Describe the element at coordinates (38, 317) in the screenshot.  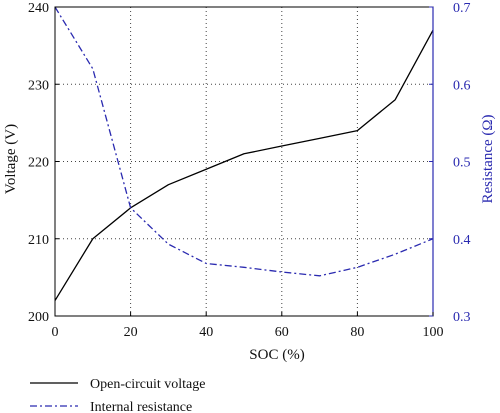
I see `y-tick-label: 200` at that location.